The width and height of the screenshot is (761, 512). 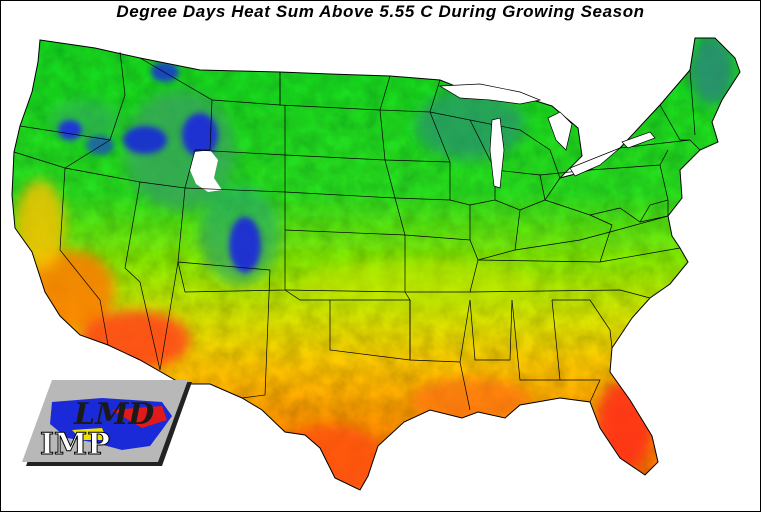 I want to click on map-logo-icon: LMD IMP, so click(x=107, y=423).